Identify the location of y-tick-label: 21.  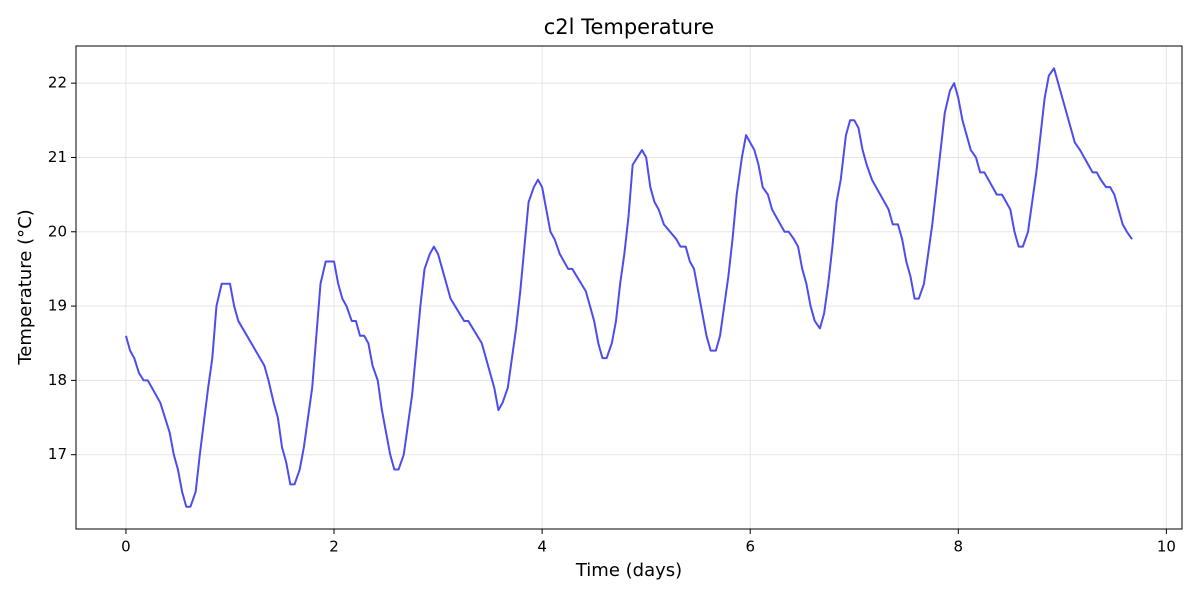
(57, 157).